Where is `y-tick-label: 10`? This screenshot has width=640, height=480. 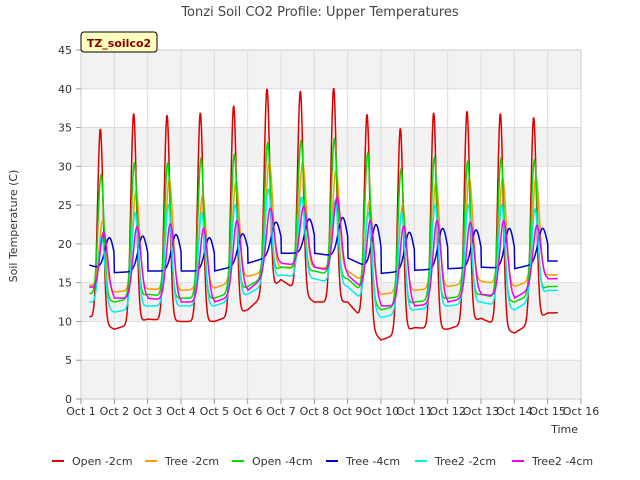
y-tick-label: 10 is located at coordinates (65, 321).